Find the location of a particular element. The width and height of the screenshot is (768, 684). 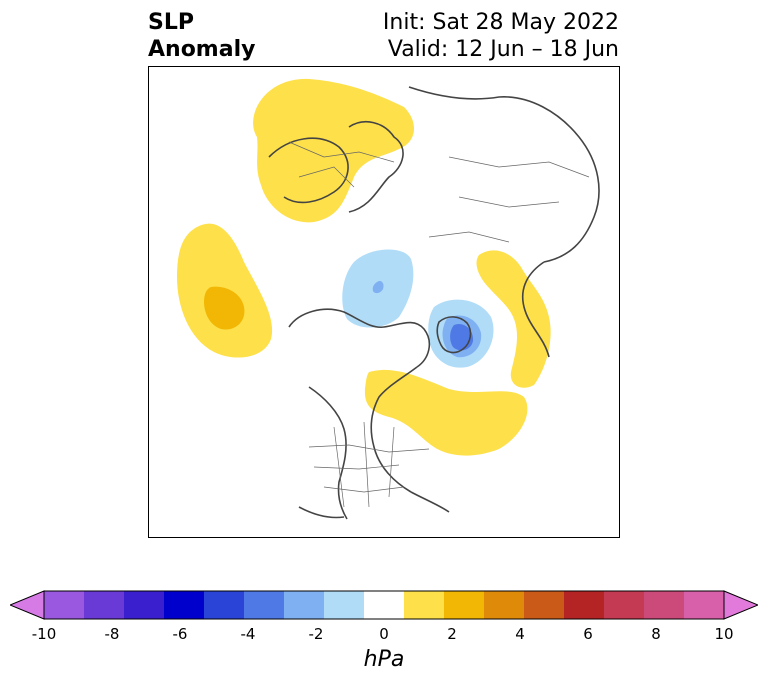

title-line-2: Anomaly is located at coordinates (202, 49).